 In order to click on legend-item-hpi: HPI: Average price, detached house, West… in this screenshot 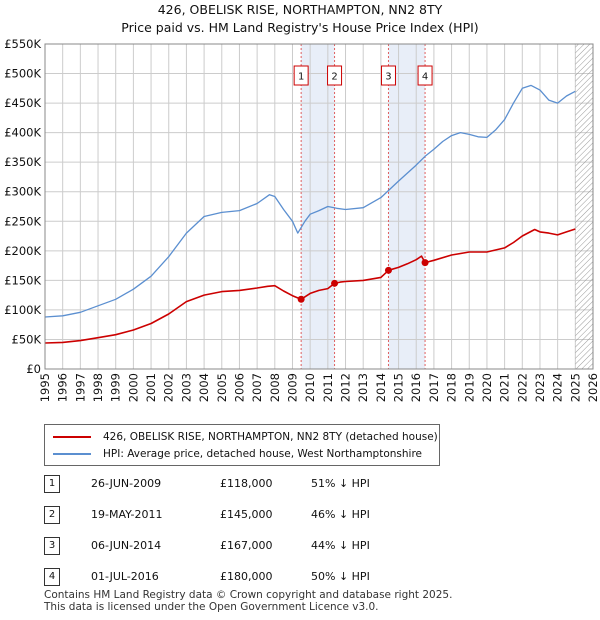, I will do `click(237, 454)`.